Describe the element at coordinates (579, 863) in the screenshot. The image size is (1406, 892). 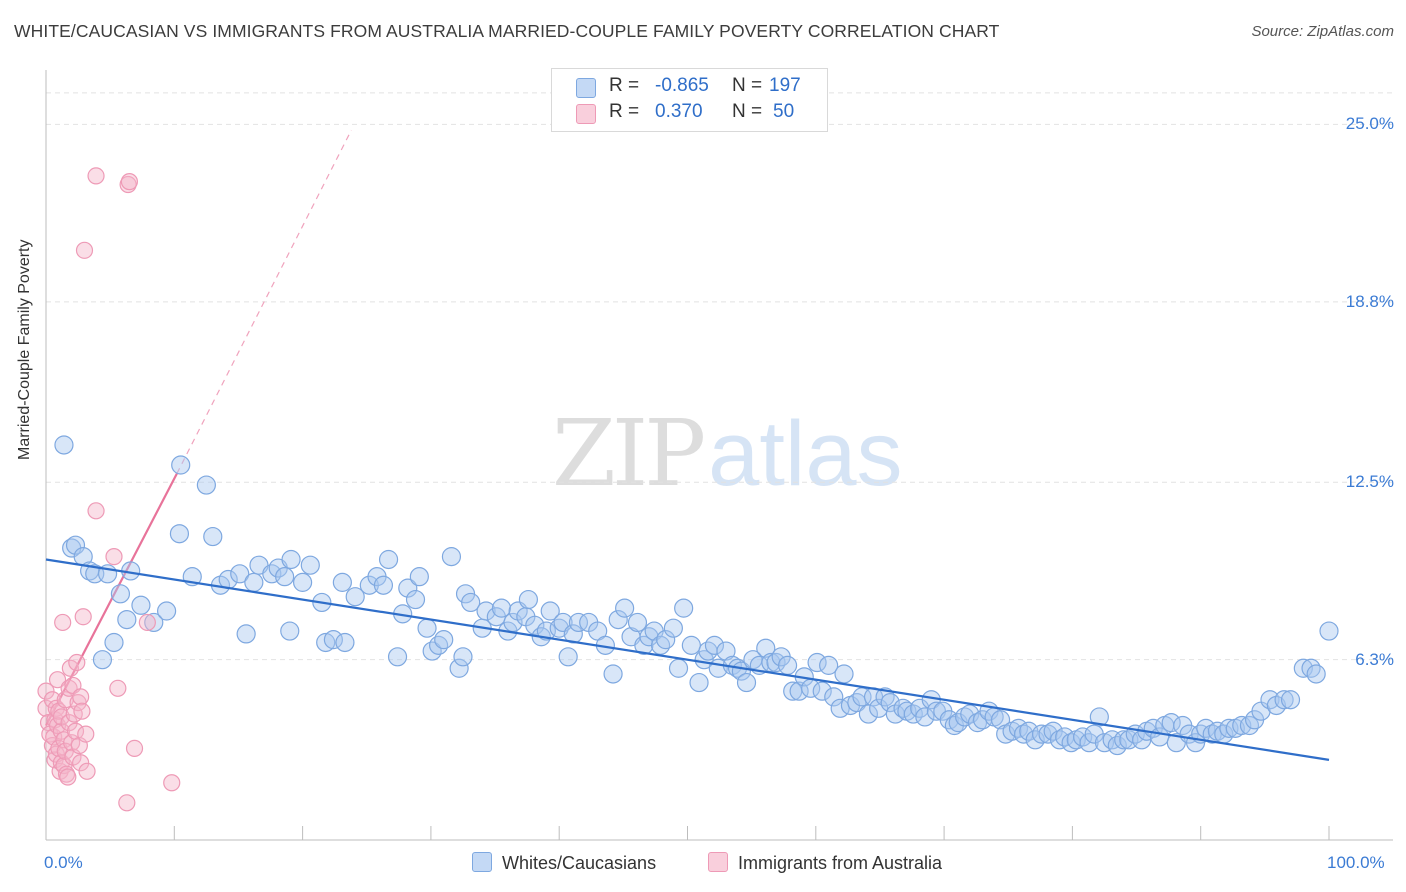
I see `bottom-legend-label-whites: Whites/Caucasians` at that location.